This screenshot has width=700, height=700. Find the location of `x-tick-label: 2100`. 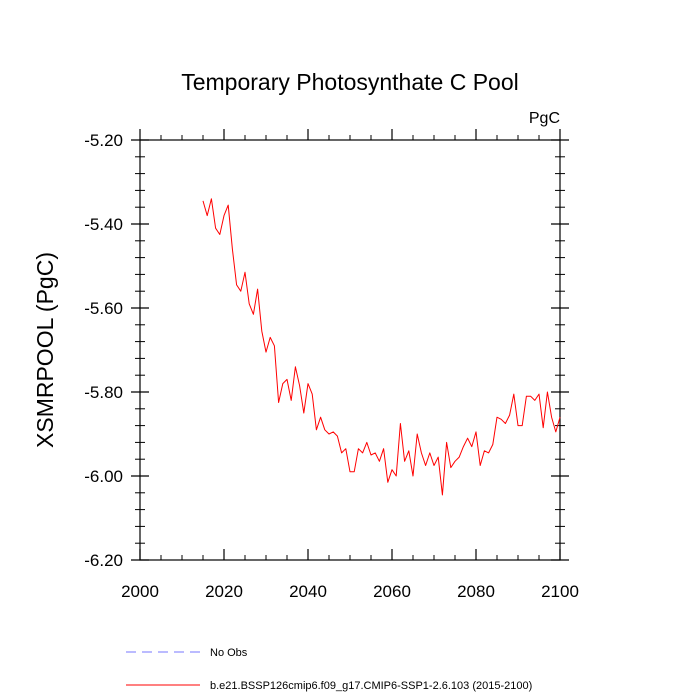

x-tick-label: 2100 is located at coordinates (560, 591).